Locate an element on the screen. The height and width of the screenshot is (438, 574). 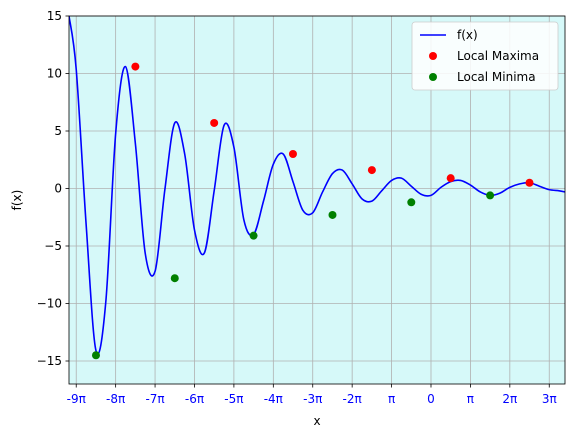
y-tick-label: 5 is located at coordinates (58, 131).